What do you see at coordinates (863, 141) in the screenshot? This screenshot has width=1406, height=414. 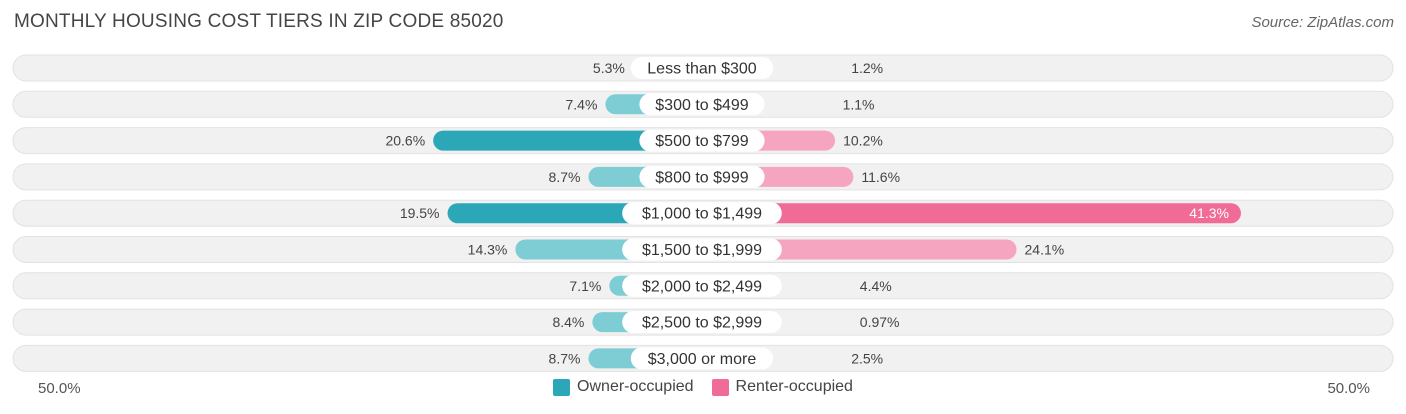 I see `value-label-renter: 10.2%` at bounding box center [863, 141].